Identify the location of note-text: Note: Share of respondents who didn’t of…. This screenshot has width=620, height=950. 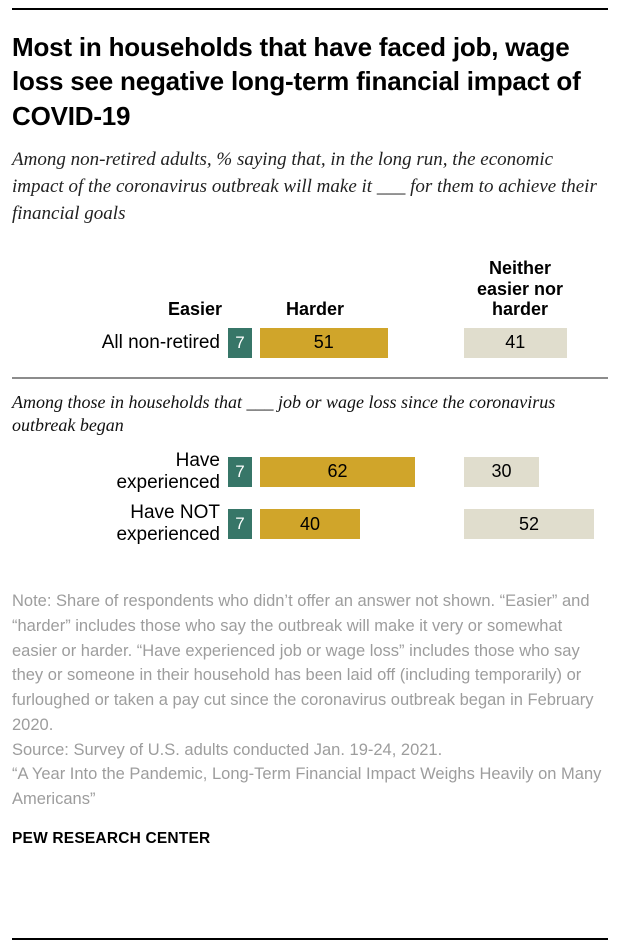
(303, 663).